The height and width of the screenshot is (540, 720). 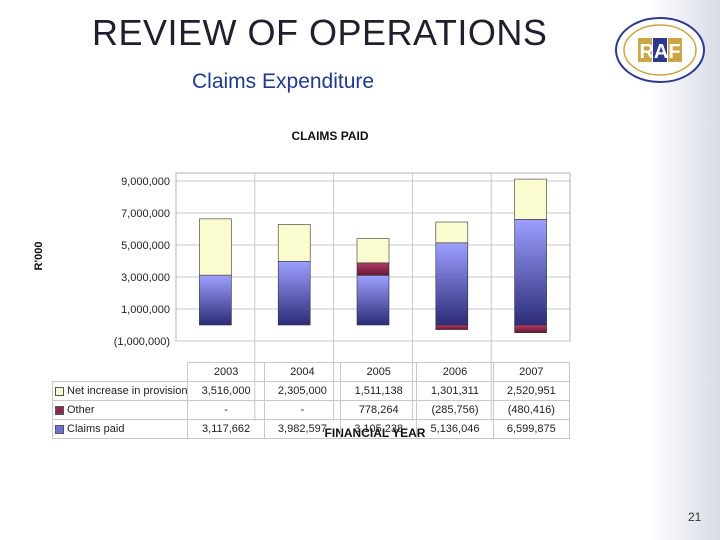 I want to click on data-label: 3,105,238, so click(x=379, y=429).